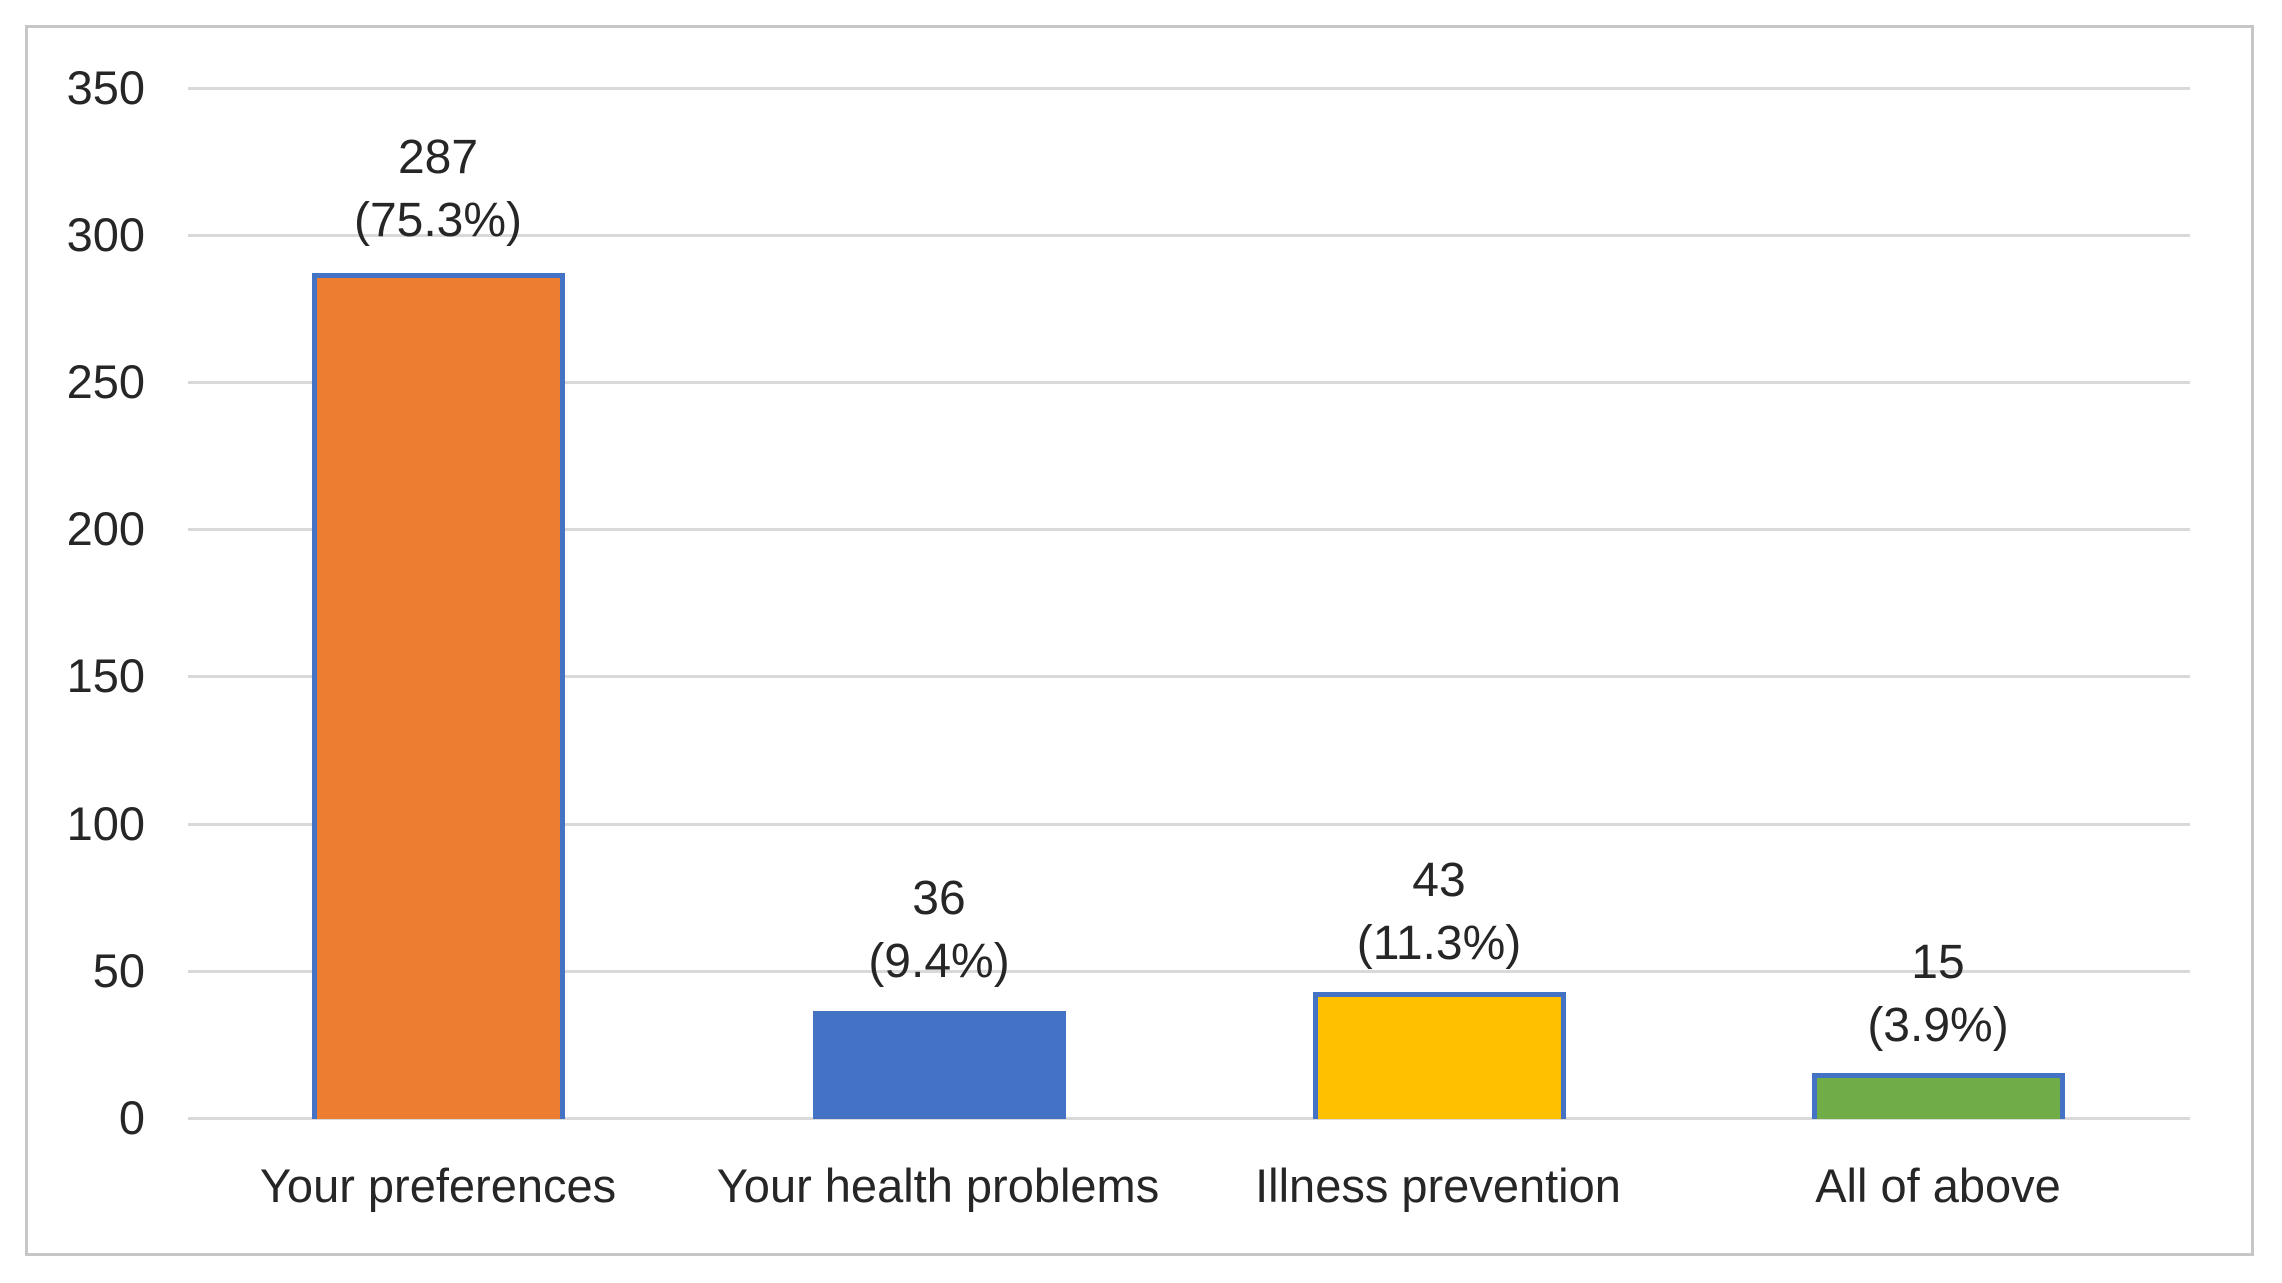 The image size is (2282, 1283). What do you see at coordinates (438, 696) in the screenshot?
I see `bar-your-preferences` at bounding box center [438, 696].